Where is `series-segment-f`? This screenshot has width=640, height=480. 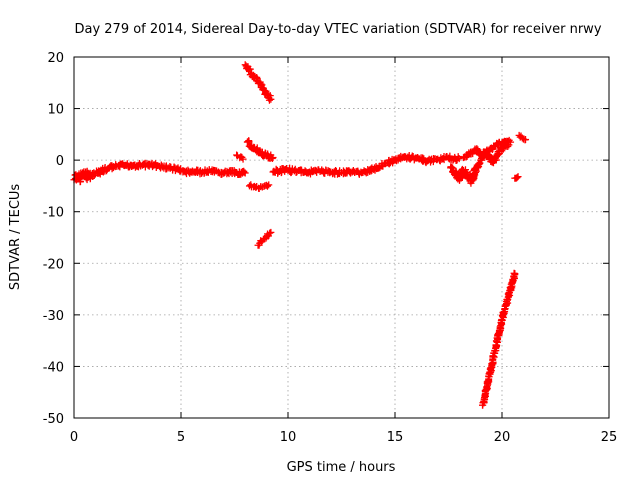
series-segment-f is located at coordinates (499, 339).